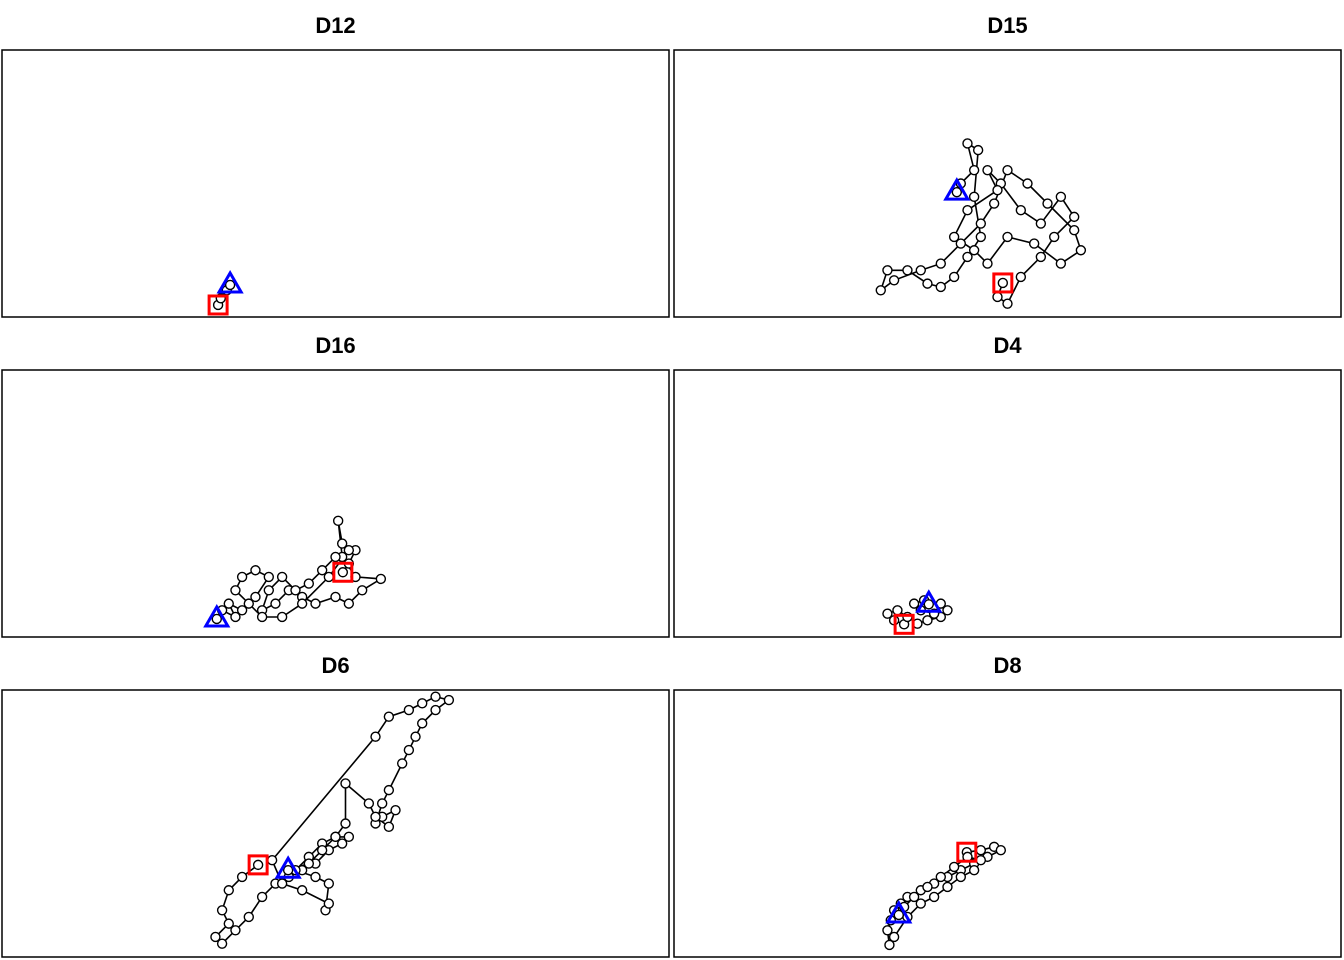 The image size is (1344, 960). Describe the element at coordinates (335, 665) in the screenshot. I see `panel-title: D6` at that location.